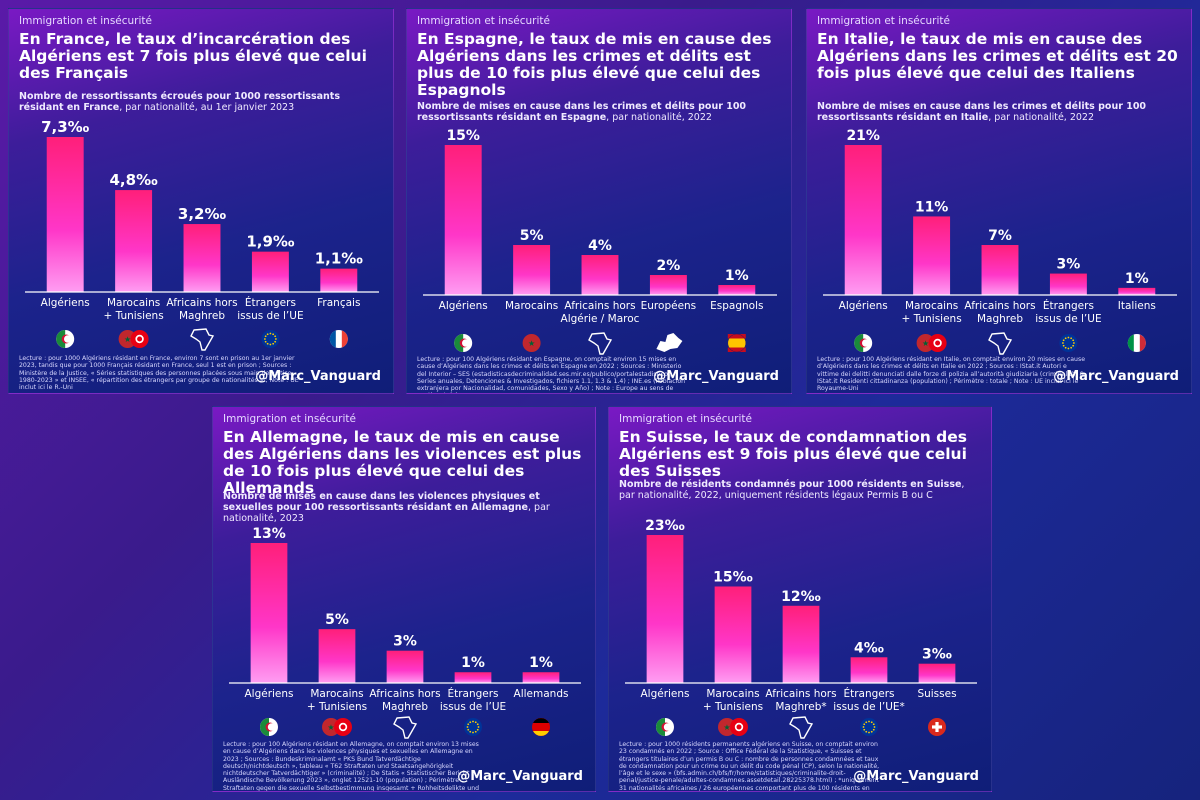 This screenshot has width=1200, height=800. I want to click on bar-value-label: 1,1‰, so click(339, 259).